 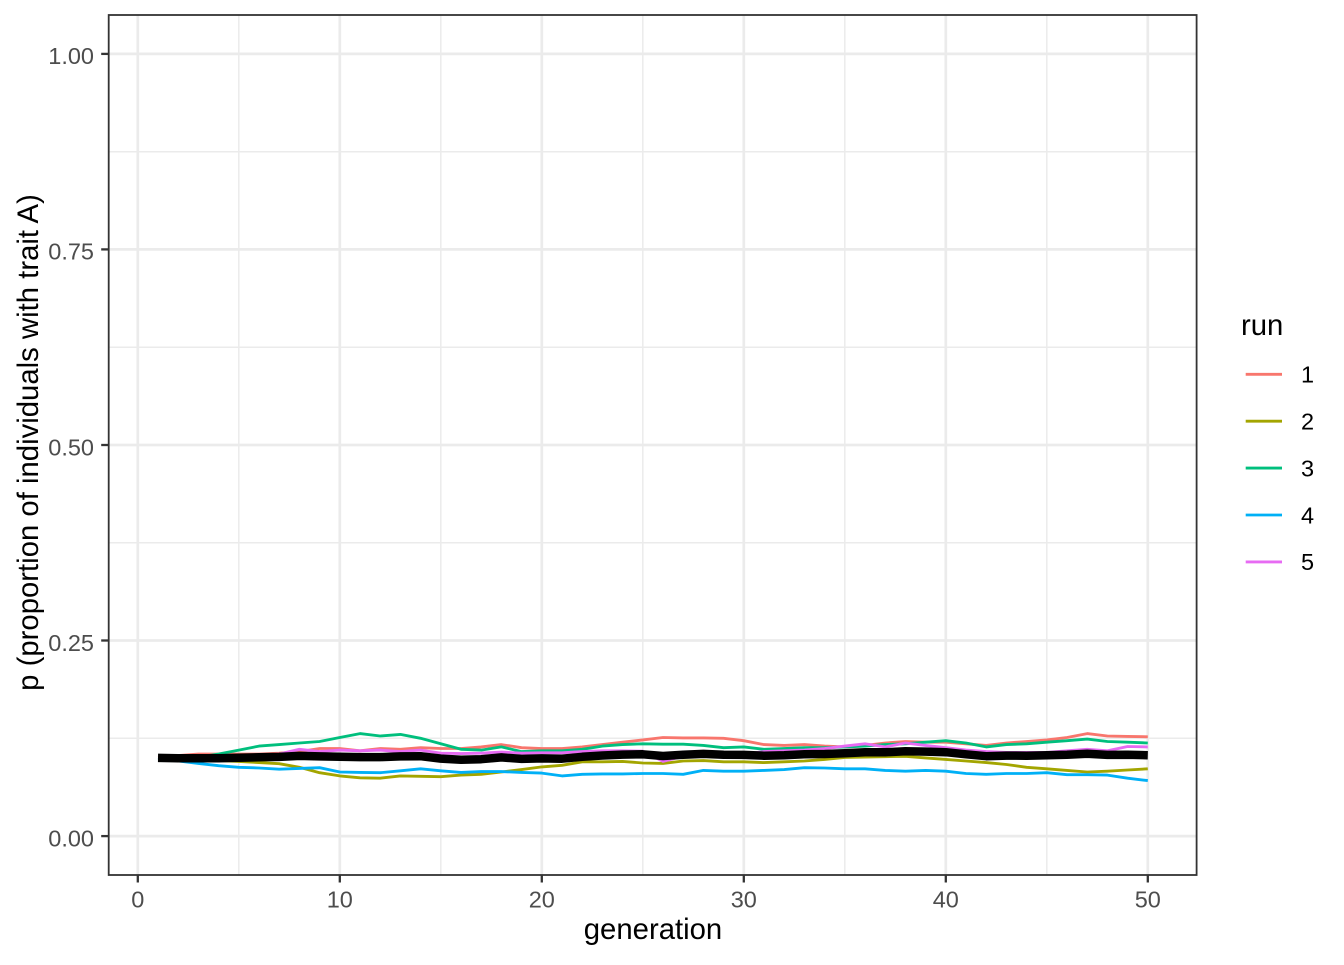 What do you see at coordinates (137, 900) in the screenshot?
I see `svg-text: 0` at bounding box center [137, 900].